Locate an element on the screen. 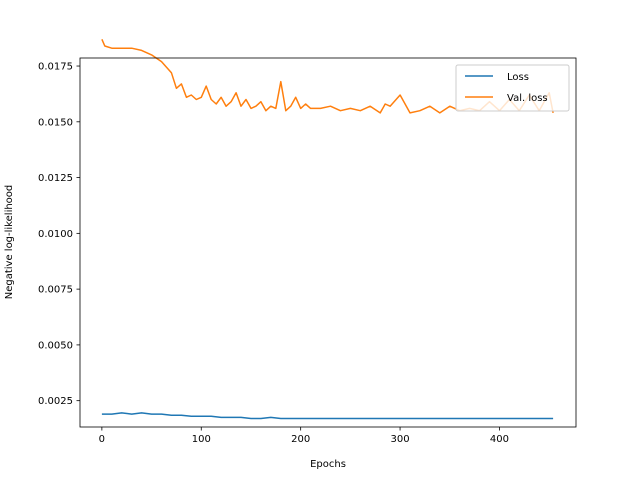 This screenshot has width=640, height=480. x-tick-label: 100 is located at coordinates (201, 439).